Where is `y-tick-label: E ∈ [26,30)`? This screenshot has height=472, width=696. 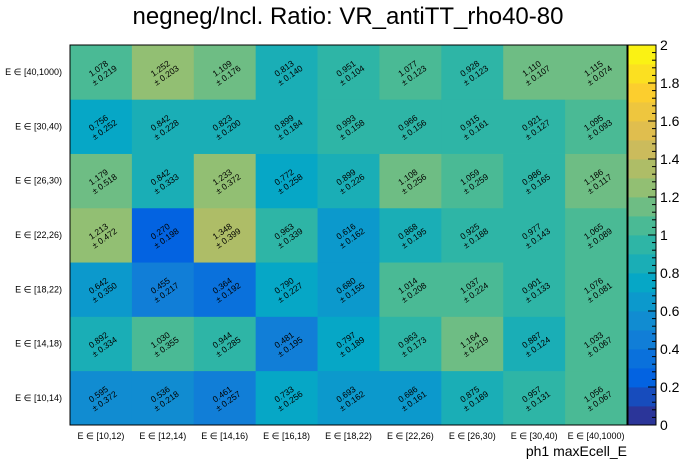
y-tick-label: E ∈ [26,30) is located at coordinates (38, 181).